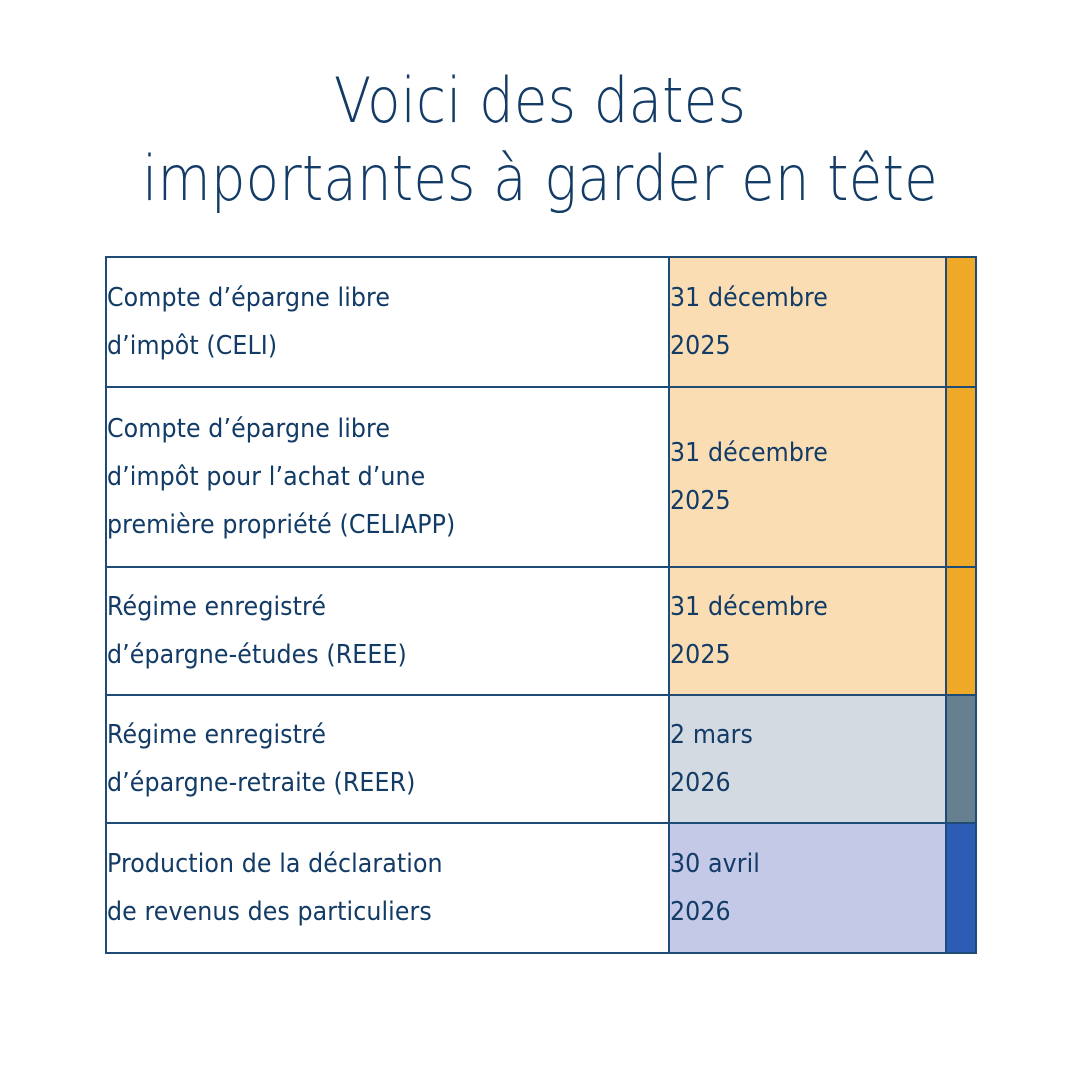 Image resolution: width=1080 pixels, height=1080 pixels. I want to click on row-label-line: de revenus des particuliers, so click(269, 912).